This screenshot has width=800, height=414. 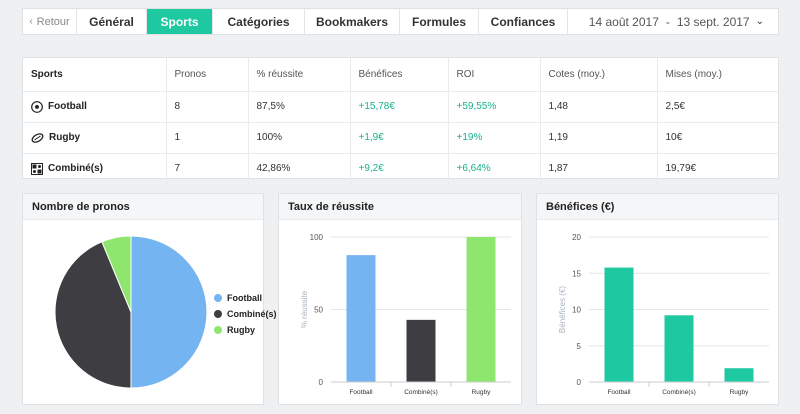 I want to click on tab-formules: Formules, so click(x=439, y=21).